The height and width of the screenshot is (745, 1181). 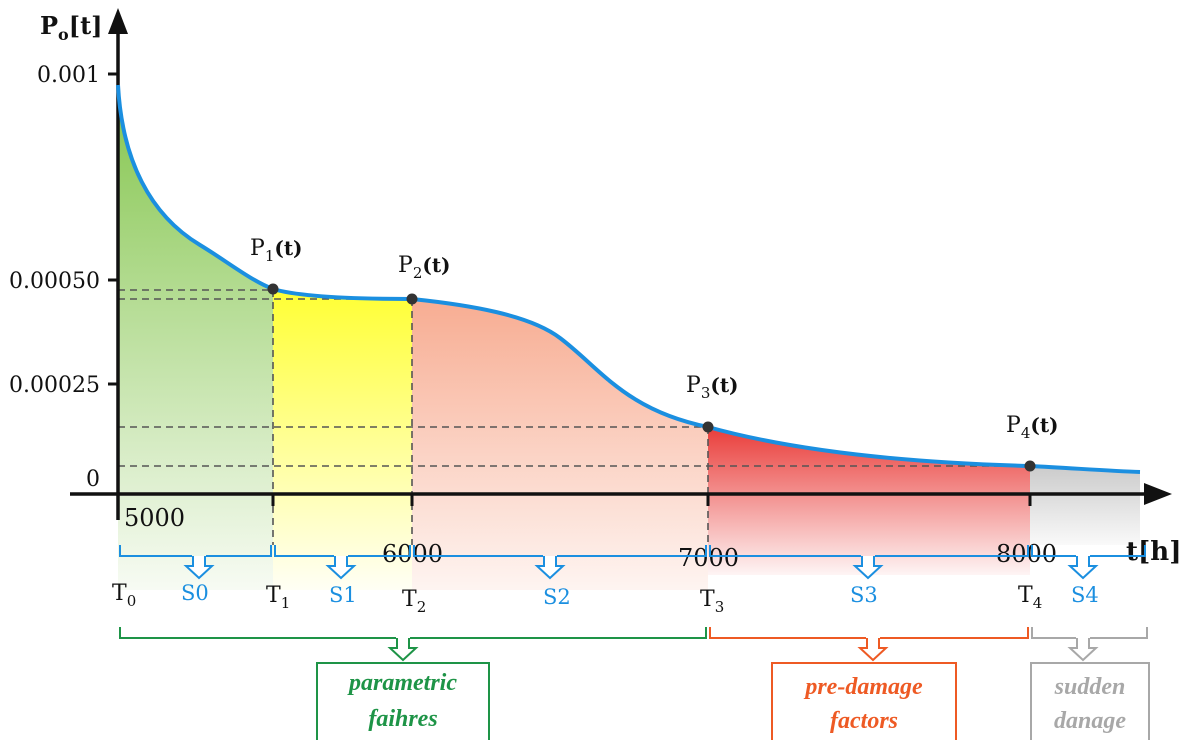 I want to click on point-label-p1: P1(t), so click(x=276, y=250).